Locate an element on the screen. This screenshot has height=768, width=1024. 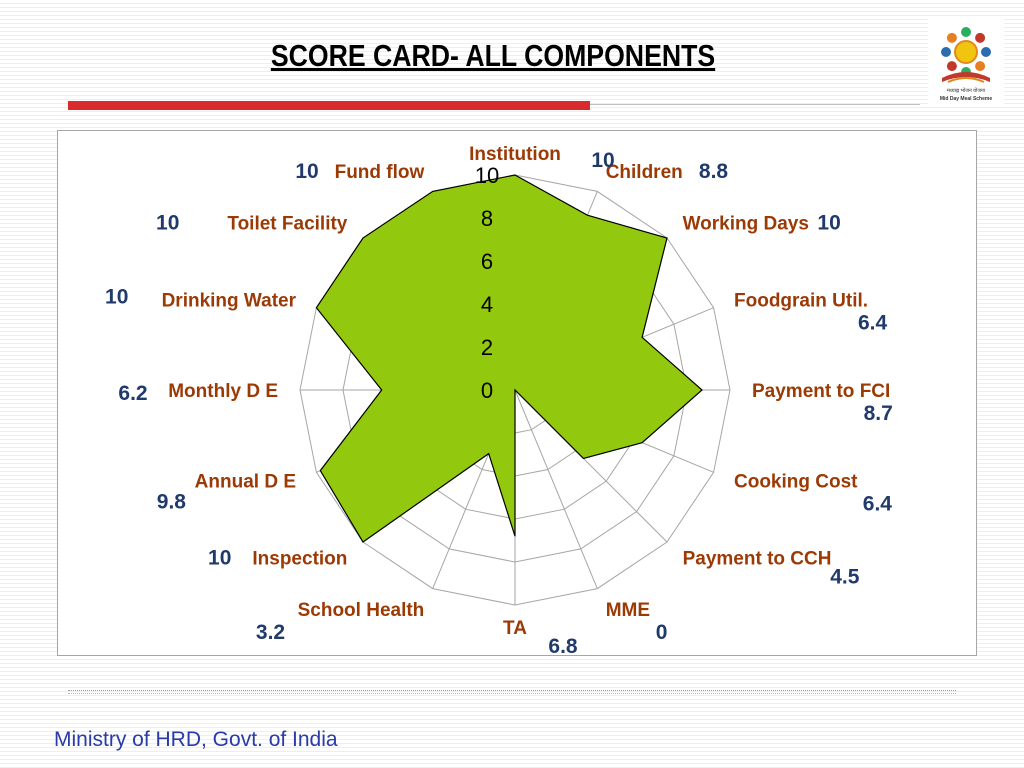
footer-divider is located at coordinates (512, 690).